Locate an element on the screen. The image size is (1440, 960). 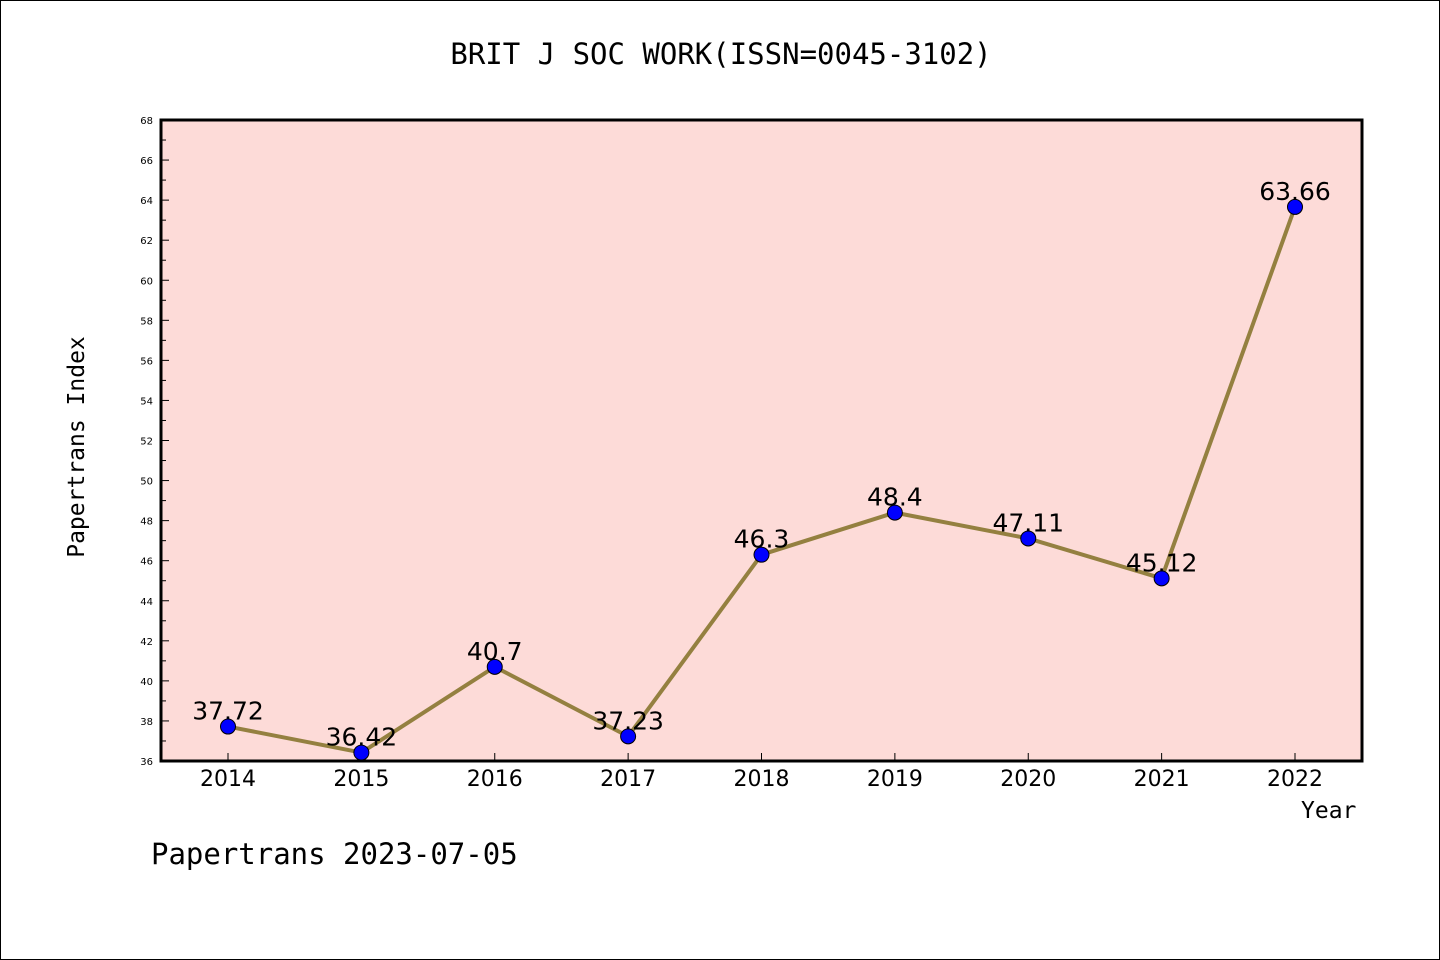
data-label: 63.66 is located at coordinates (1295, 191).